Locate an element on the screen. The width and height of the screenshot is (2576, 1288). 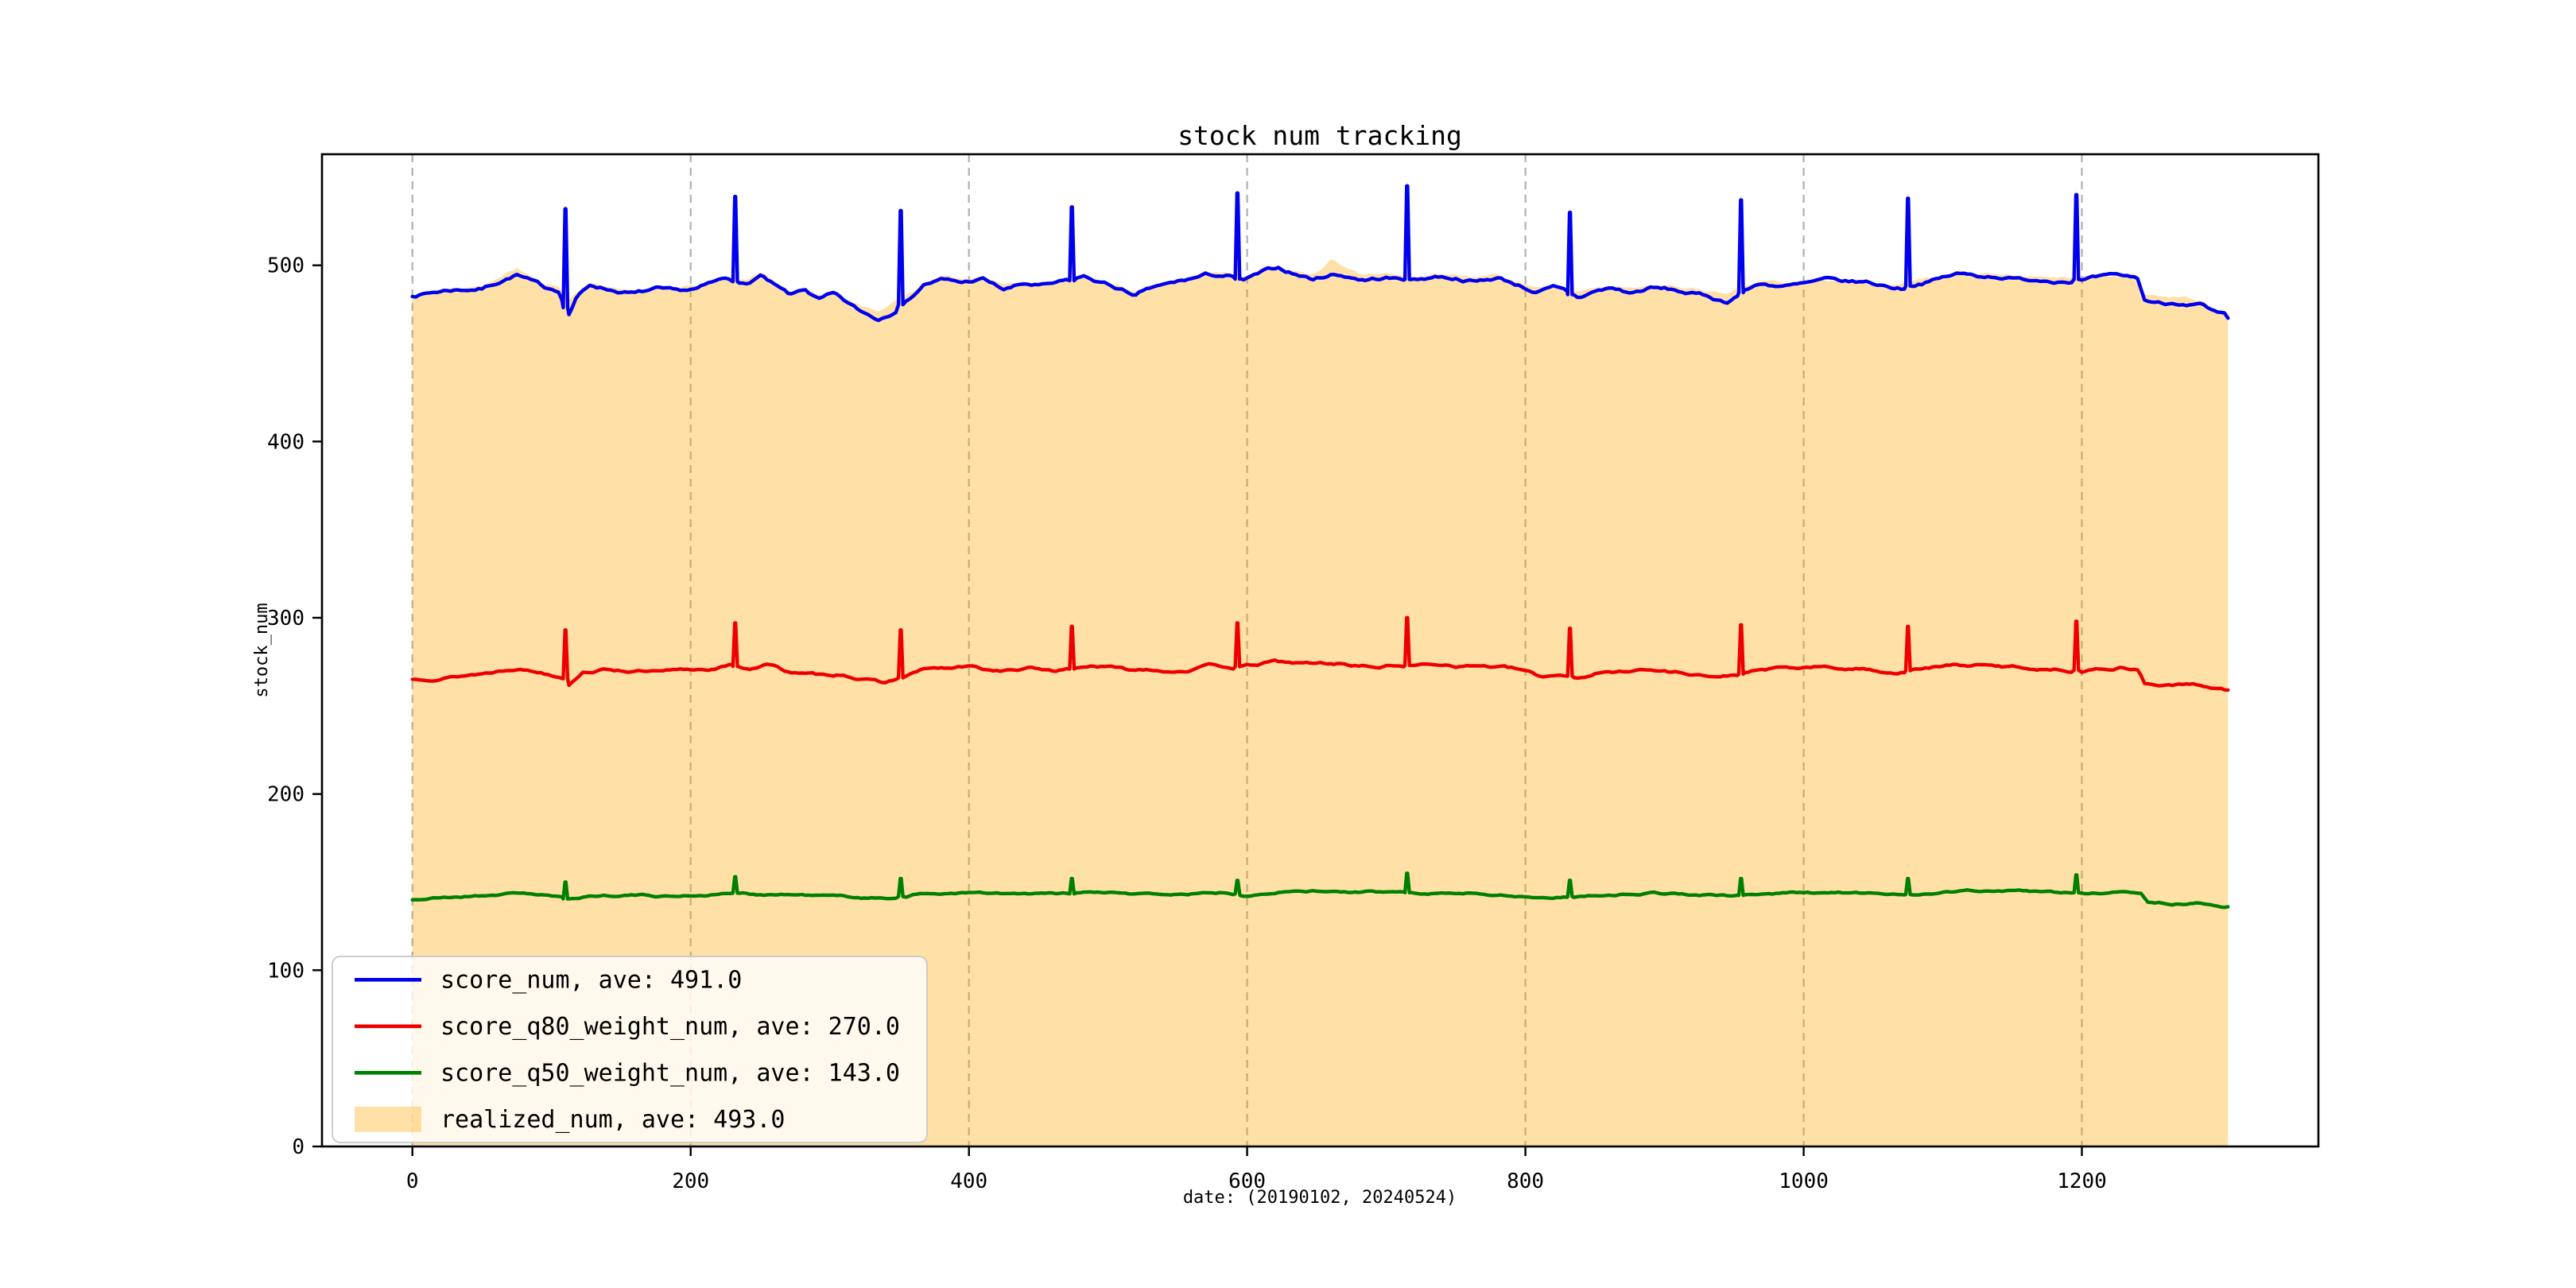
x-tick-label: 600 is located at coordinates (1247, 1181).